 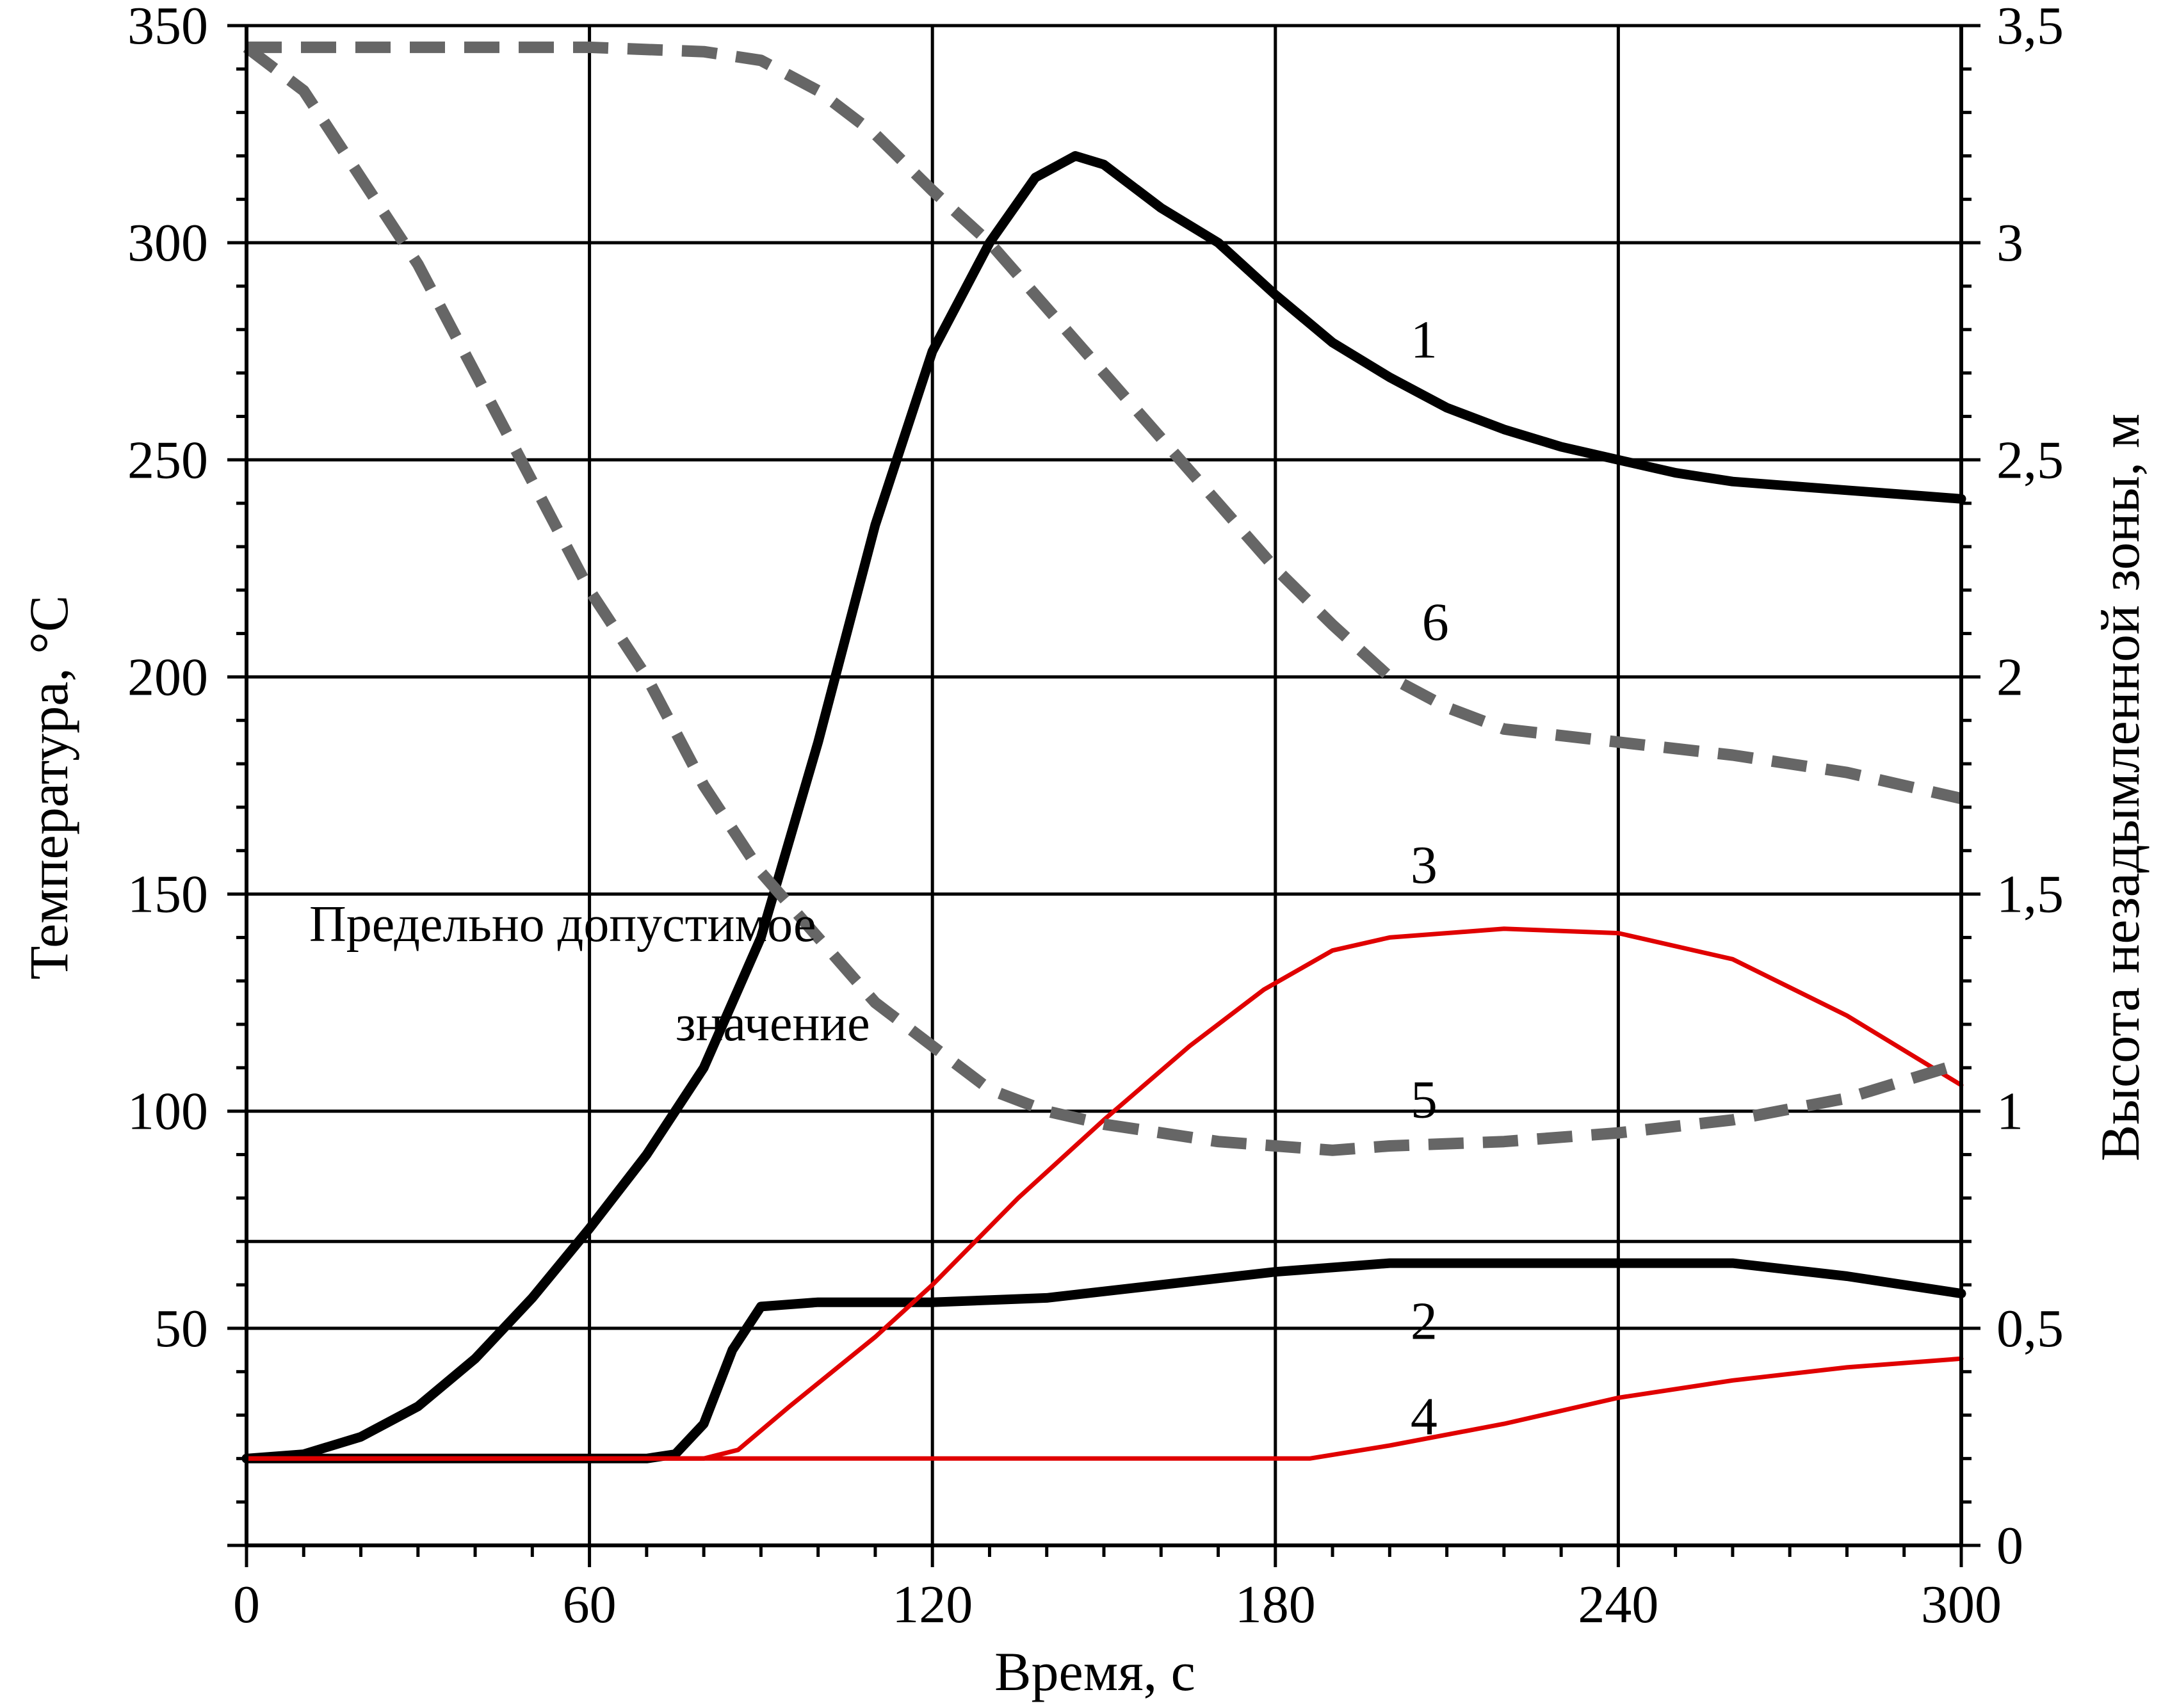 What do you see at coordinates (2010, 1111) in the screenshot?
I see `y-right-tick-label: 1` at bounding box center [2010, 1111].